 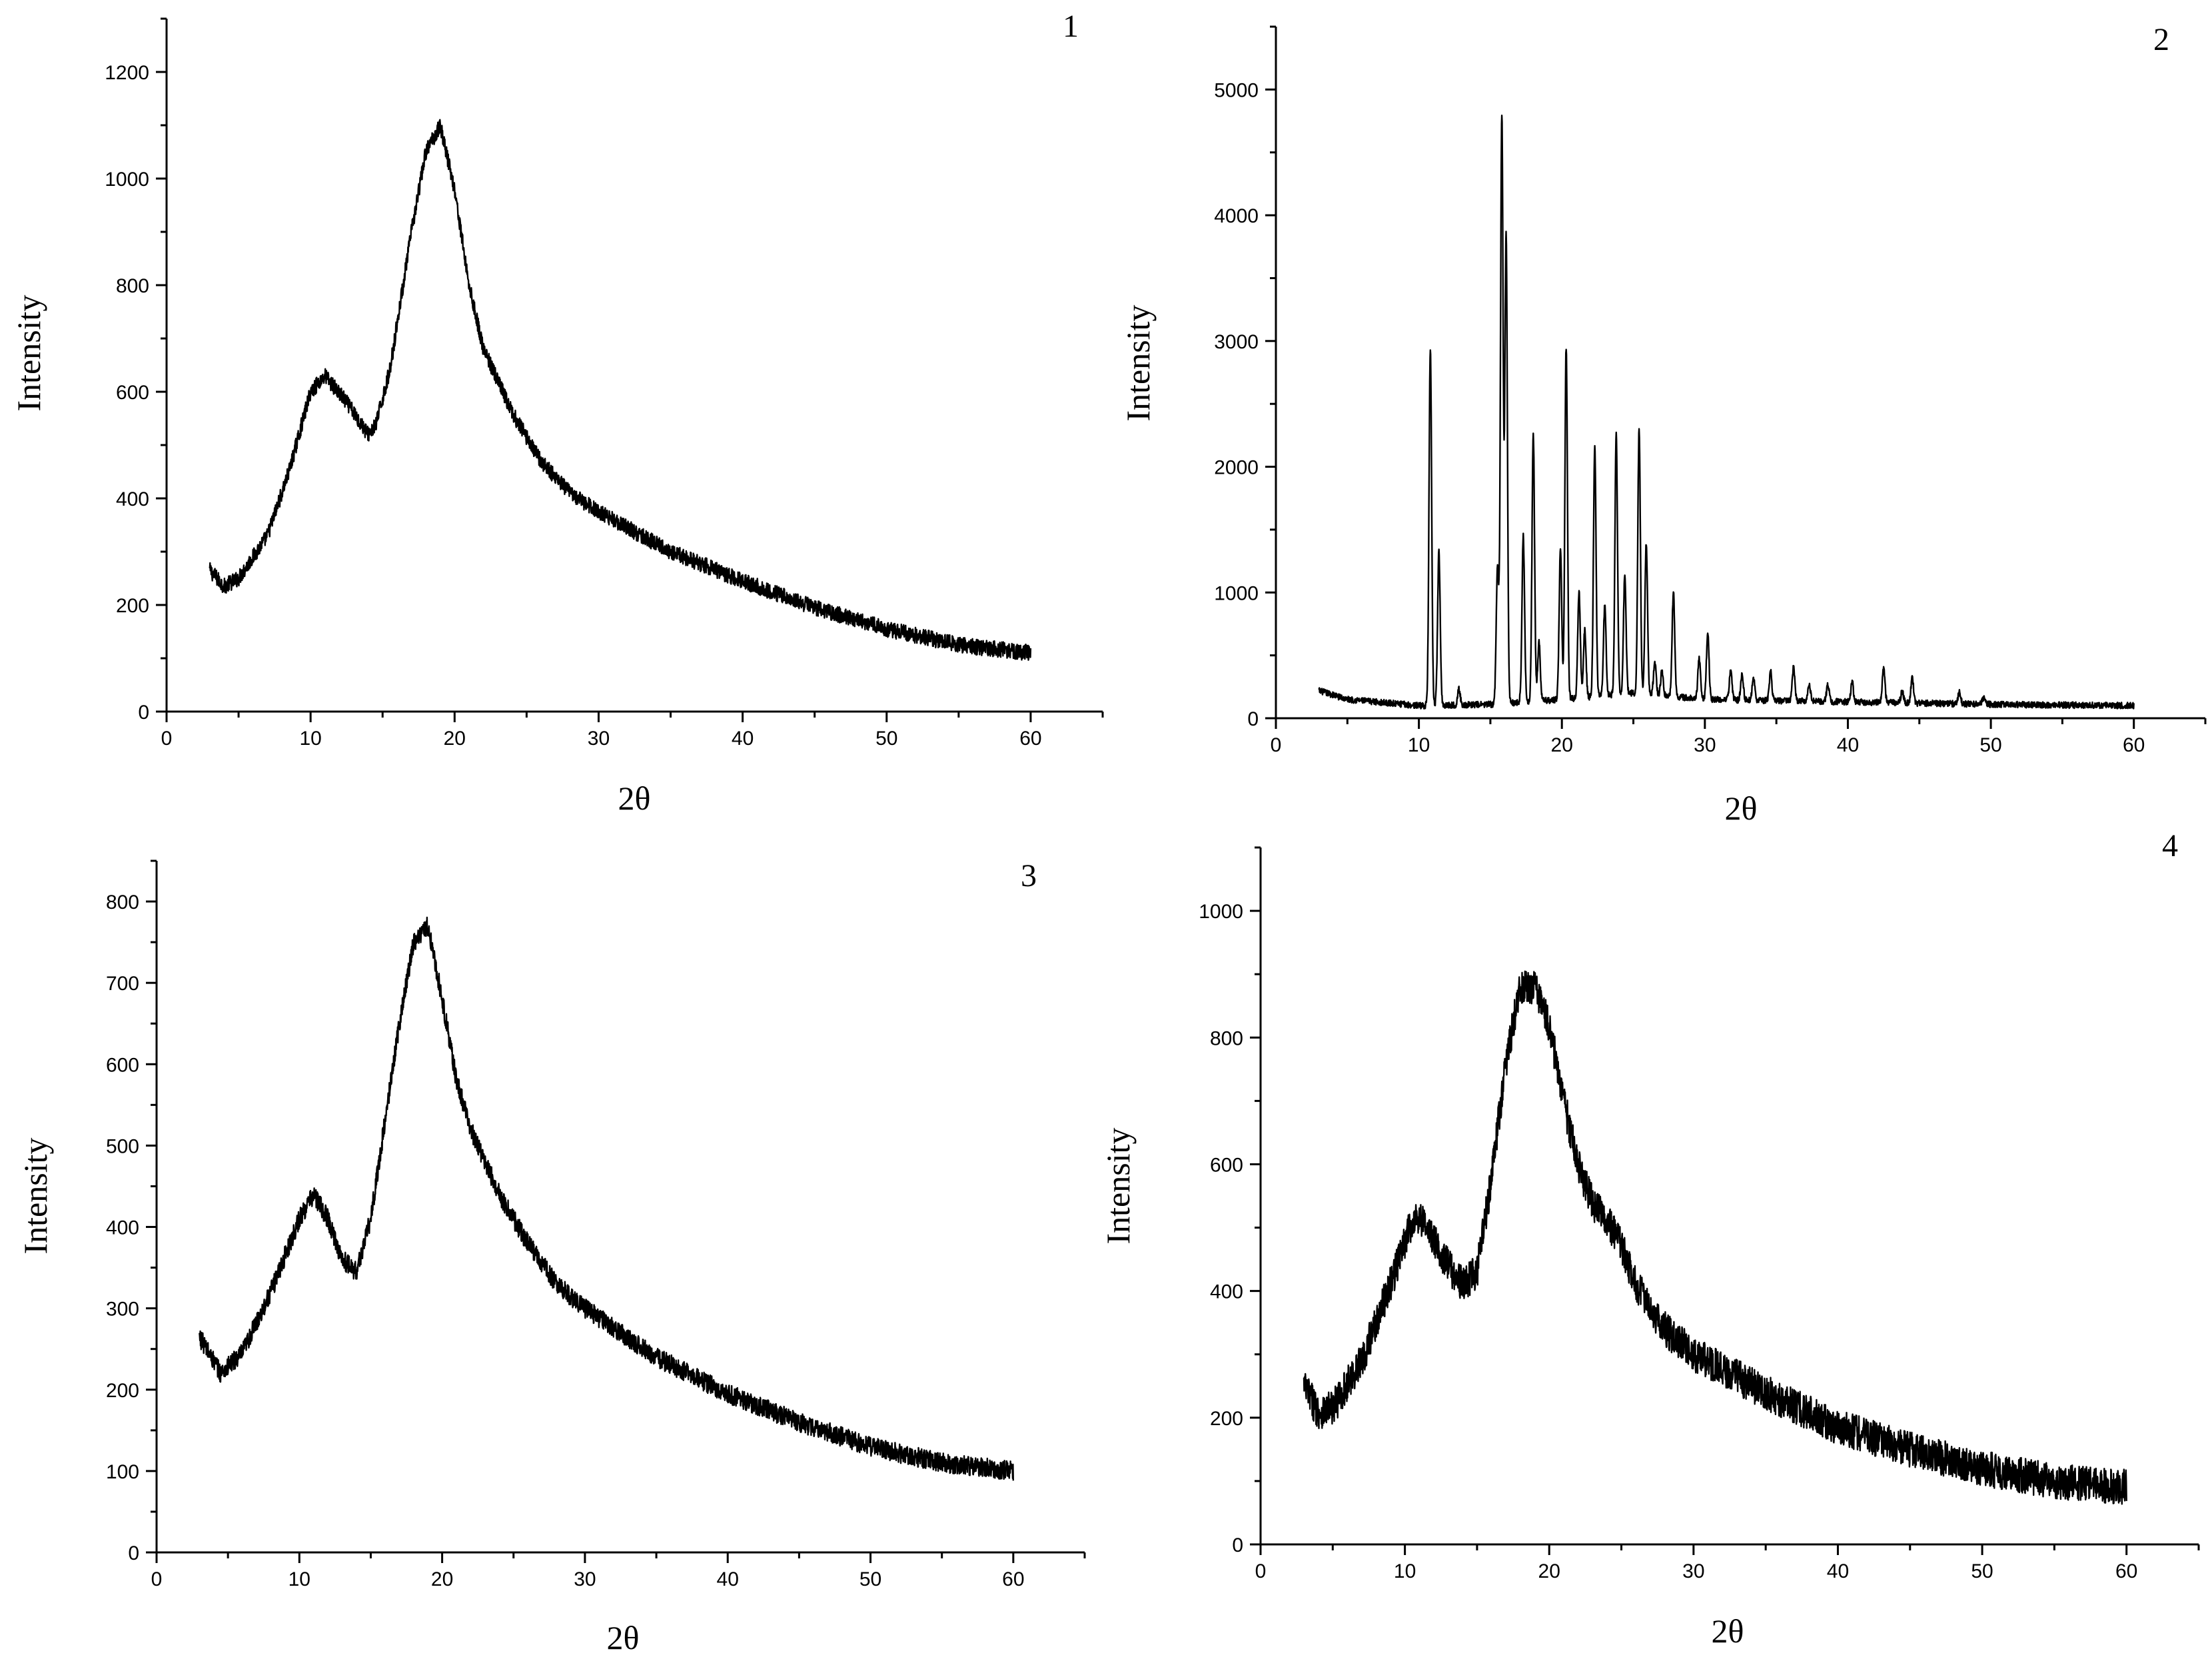 What do you see at coordinates (1071, 27) in the screenshot?
I see `panel-label: 1` at bounding box center [1071, 27].